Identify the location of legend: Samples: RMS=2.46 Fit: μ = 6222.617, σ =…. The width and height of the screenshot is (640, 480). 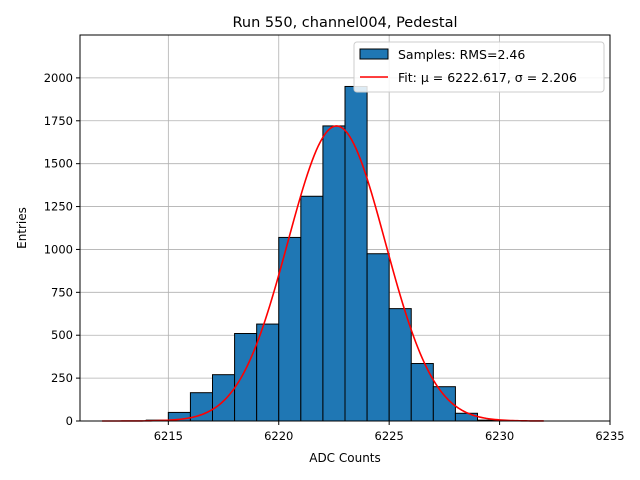
(479, 67).